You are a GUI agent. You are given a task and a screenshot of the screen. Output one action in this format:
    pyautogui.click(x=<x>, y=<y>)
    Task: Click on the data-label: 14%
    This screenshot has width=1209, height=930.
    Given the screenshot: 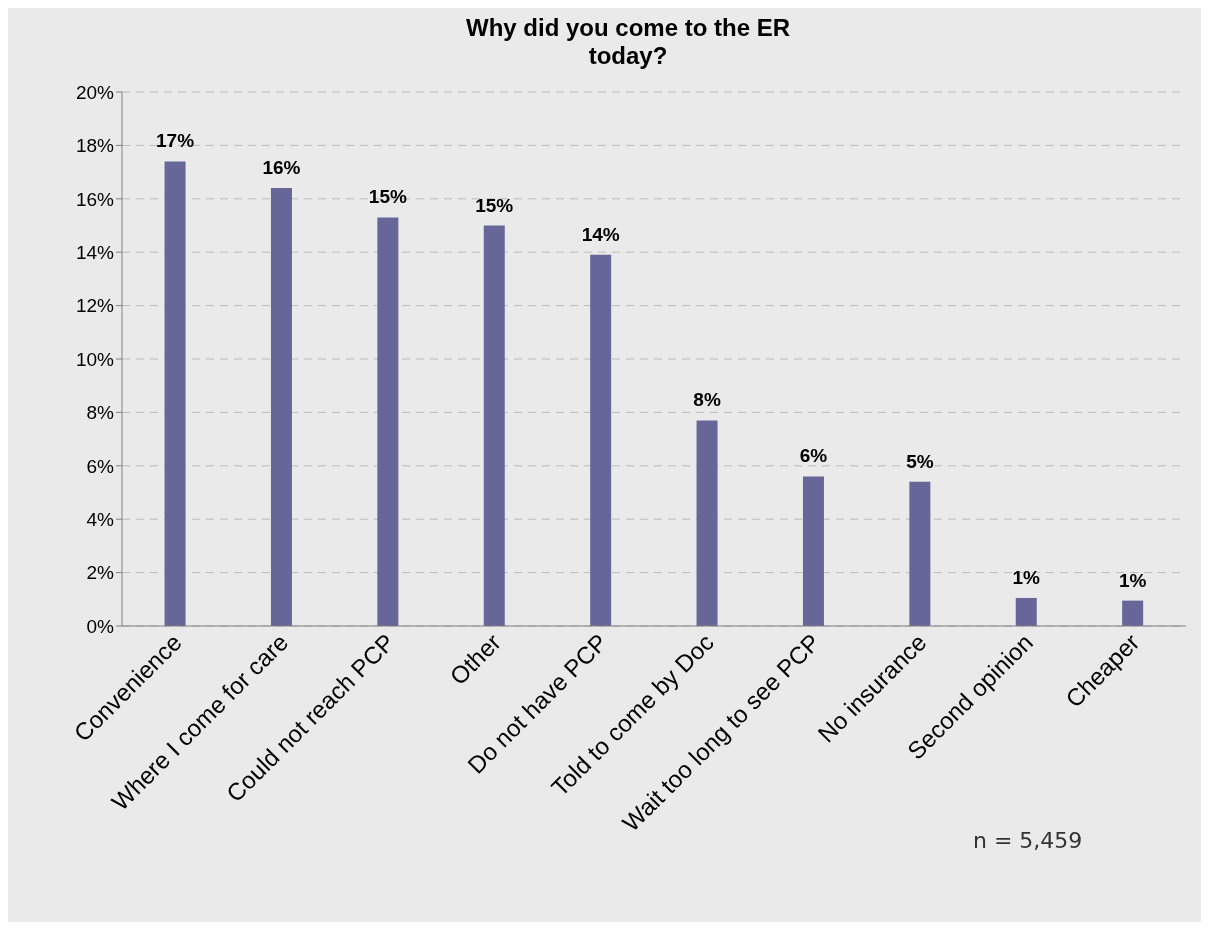 What is the action you would take?
    pyautogui.click(x=600, y=234)
    